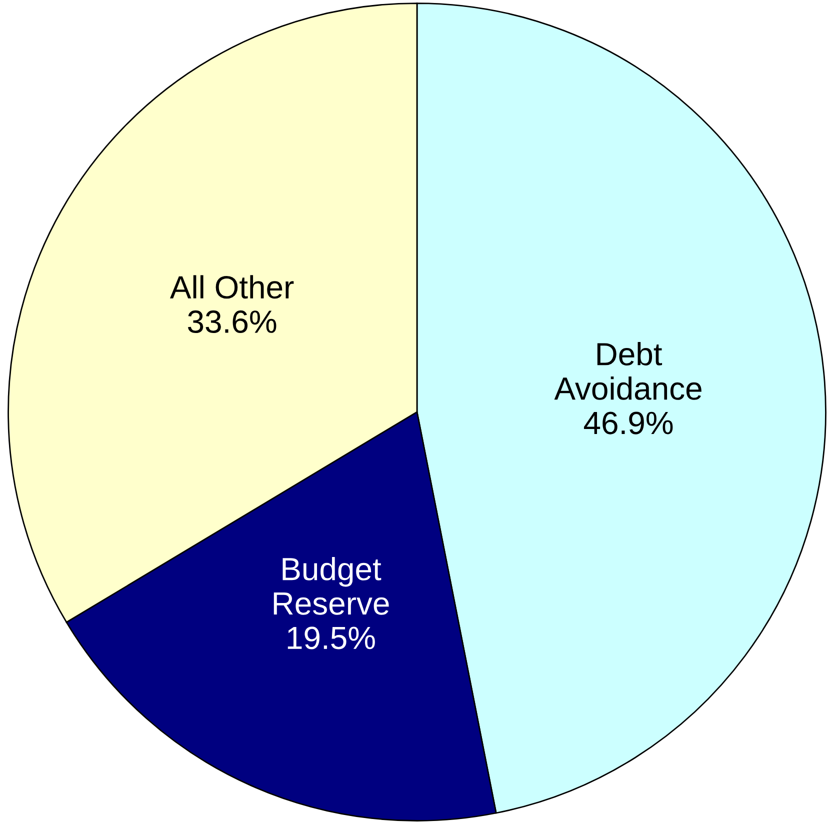  What do you see at coordinates (331, 603) in the screenshot?
I see `slice-label: Budget Reserve 19.5%` at bounding box center [331, 603].